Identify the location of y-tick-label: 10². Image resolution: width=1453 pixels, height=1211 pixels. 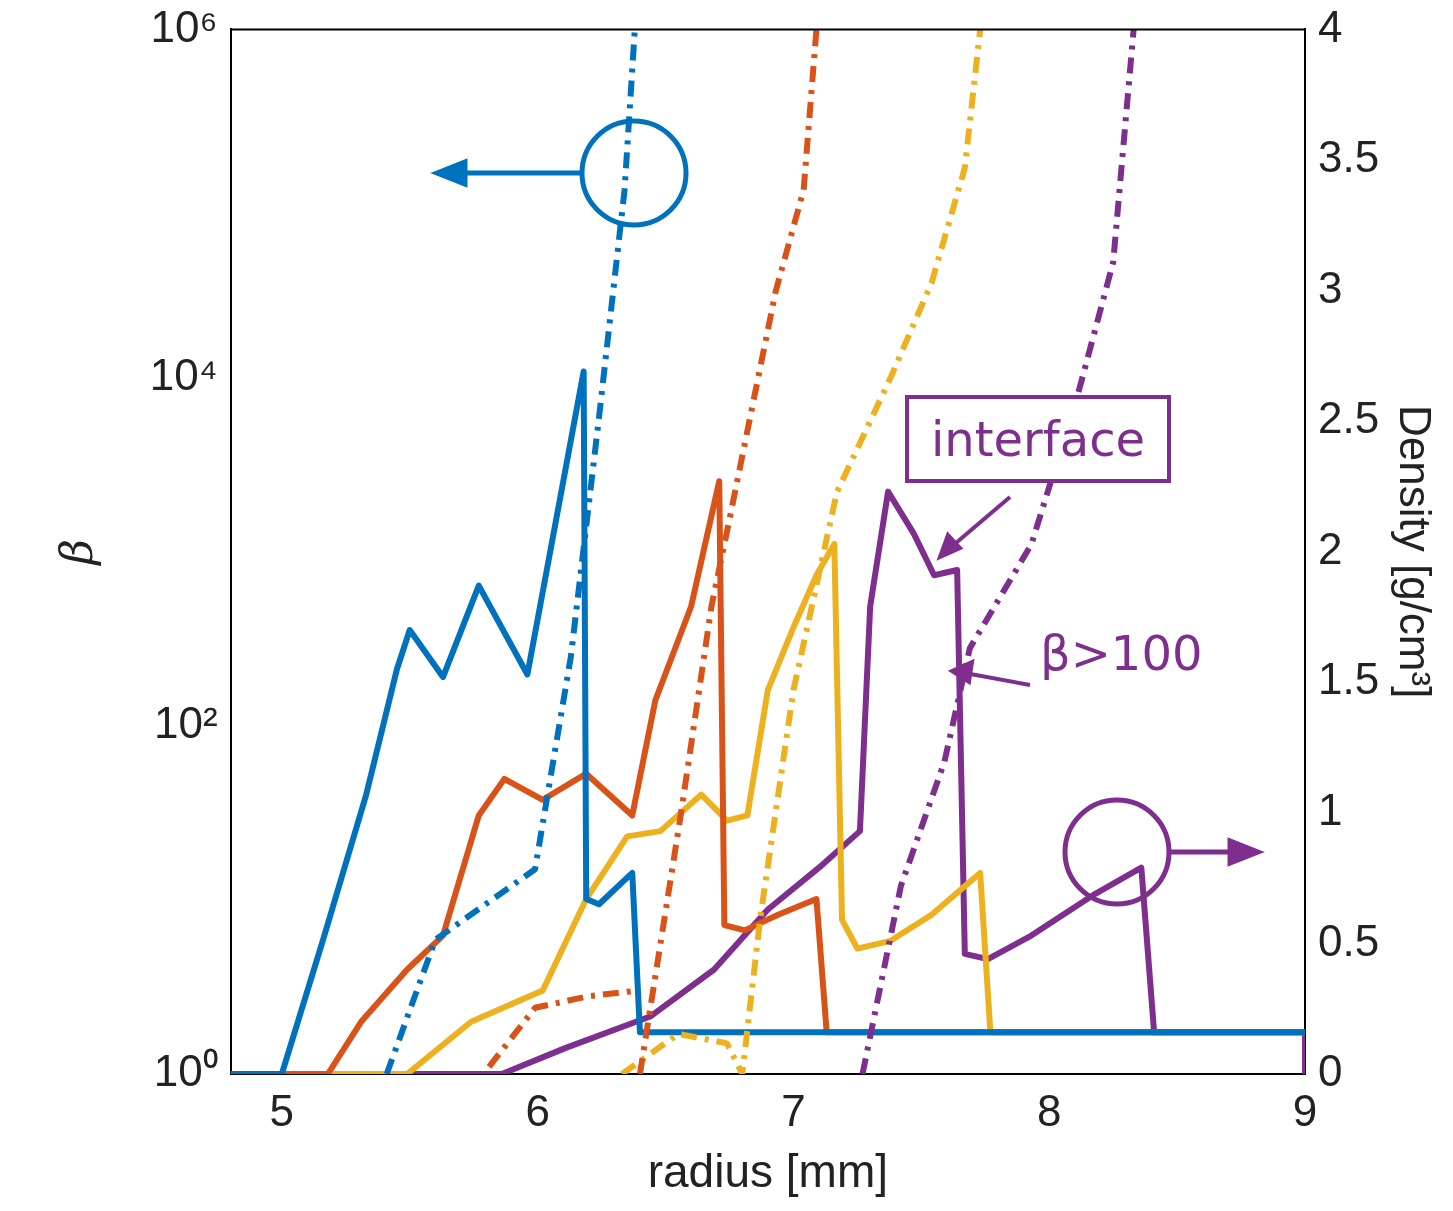
(186, 722).